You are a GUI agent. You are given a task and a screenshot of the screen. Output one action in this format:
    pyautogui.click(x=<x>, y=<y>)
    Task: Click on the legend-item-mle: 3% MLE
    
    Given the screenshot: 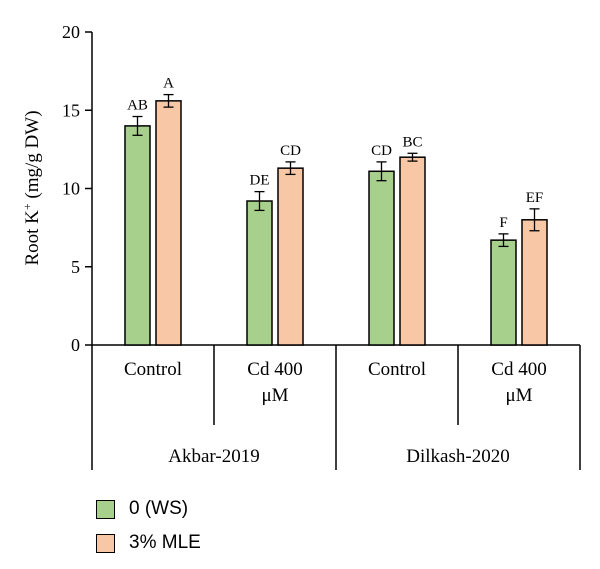 What is the action you would take?
    pyautogui.click(x=148, y=543)
    